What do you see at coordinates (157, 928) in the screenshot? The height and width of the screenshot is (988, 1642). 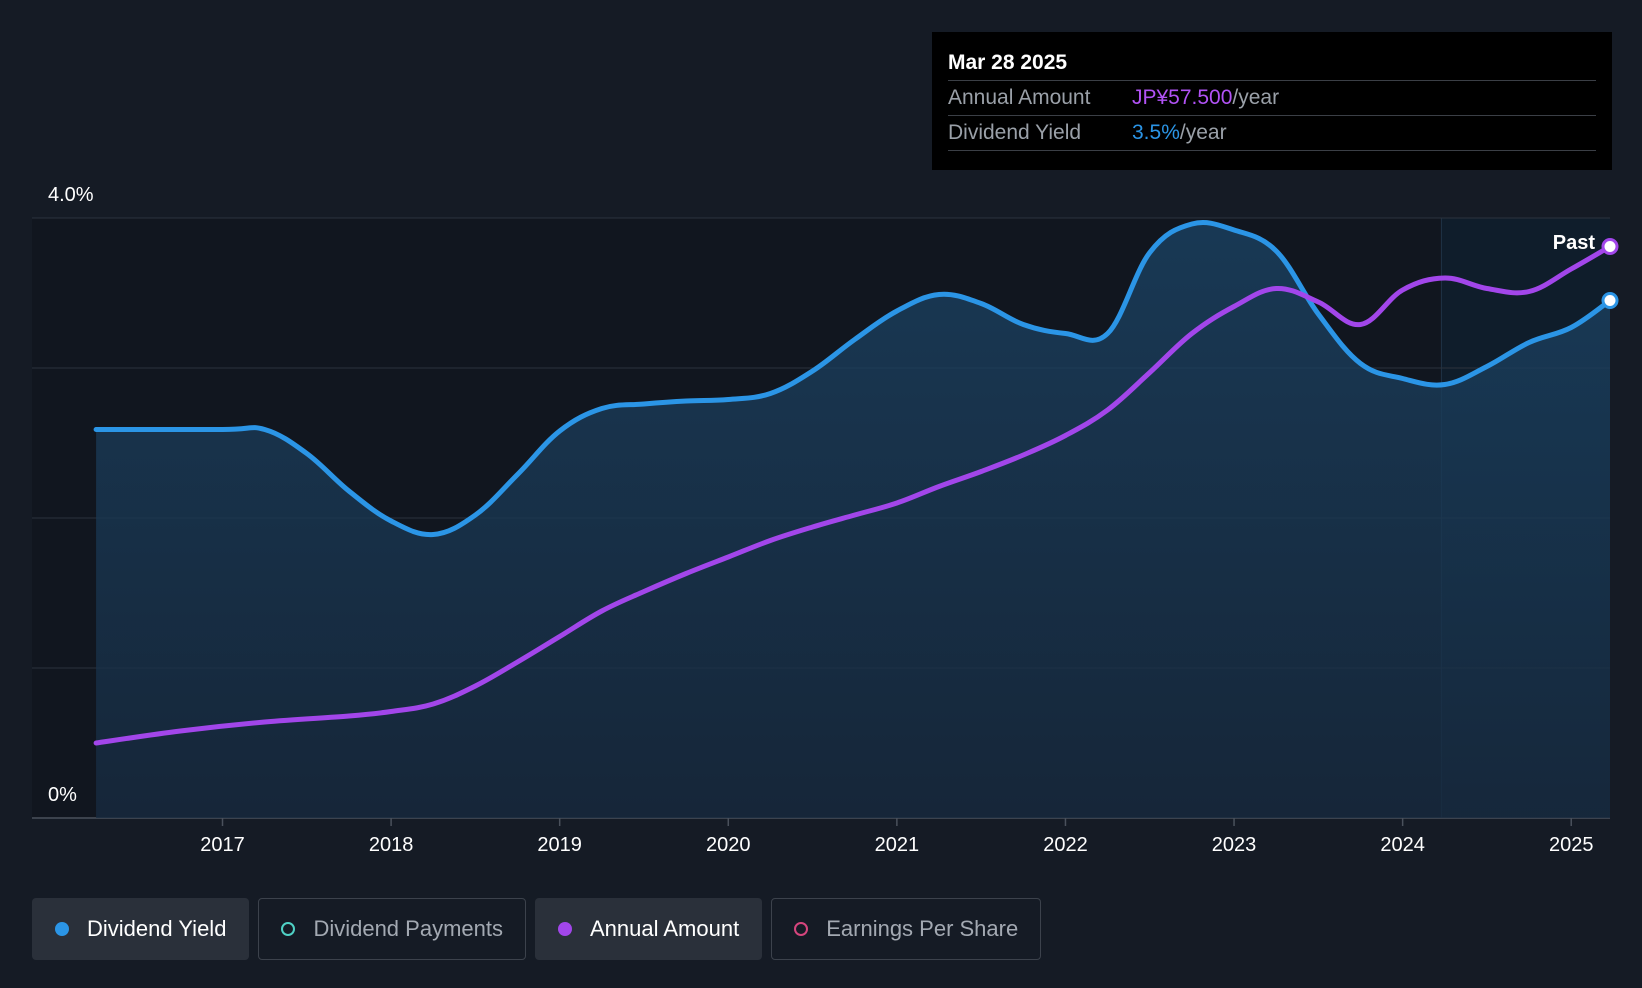 I see `legend-label: Dividend Yield` at bounding box center [157, 928].